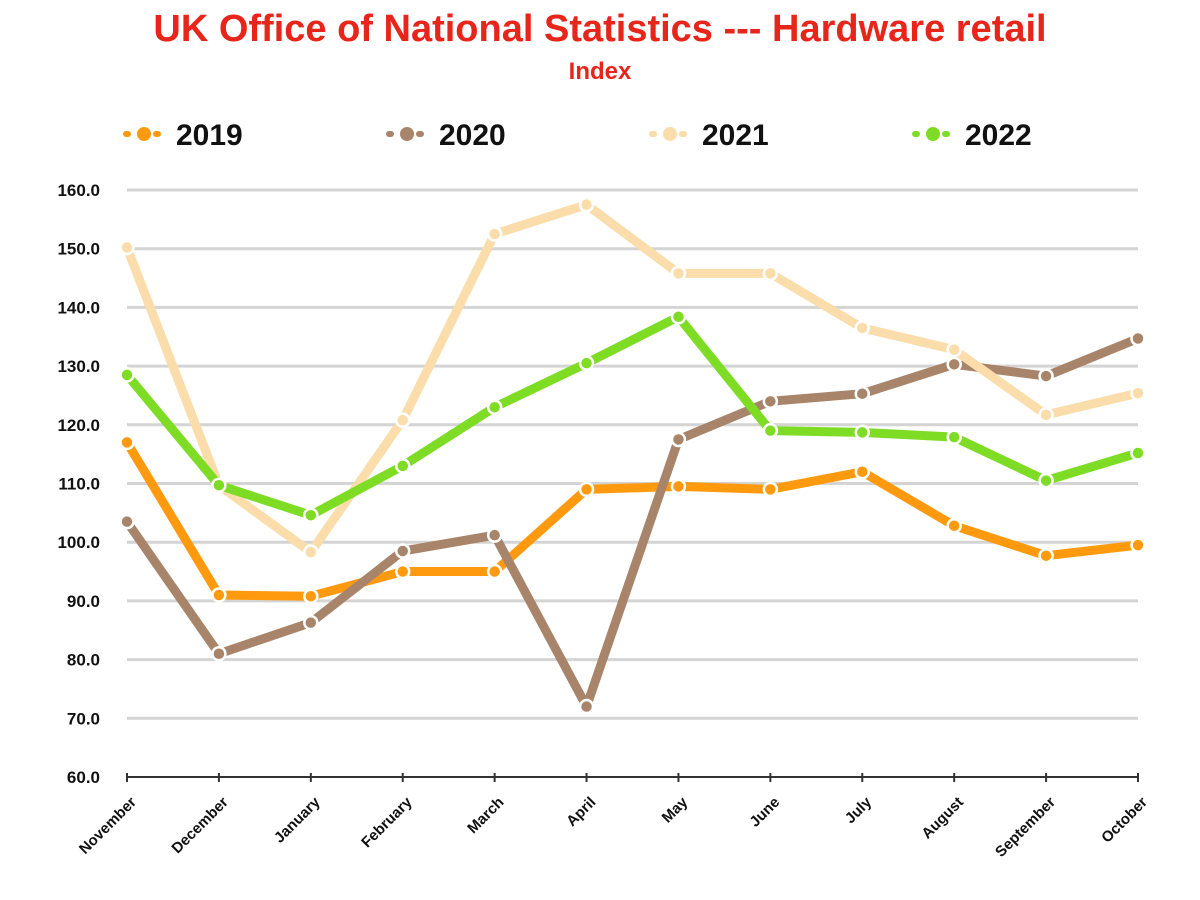 The image size is (1200, 900). I want to click on x-tick-label: October, so click(1124, 820).